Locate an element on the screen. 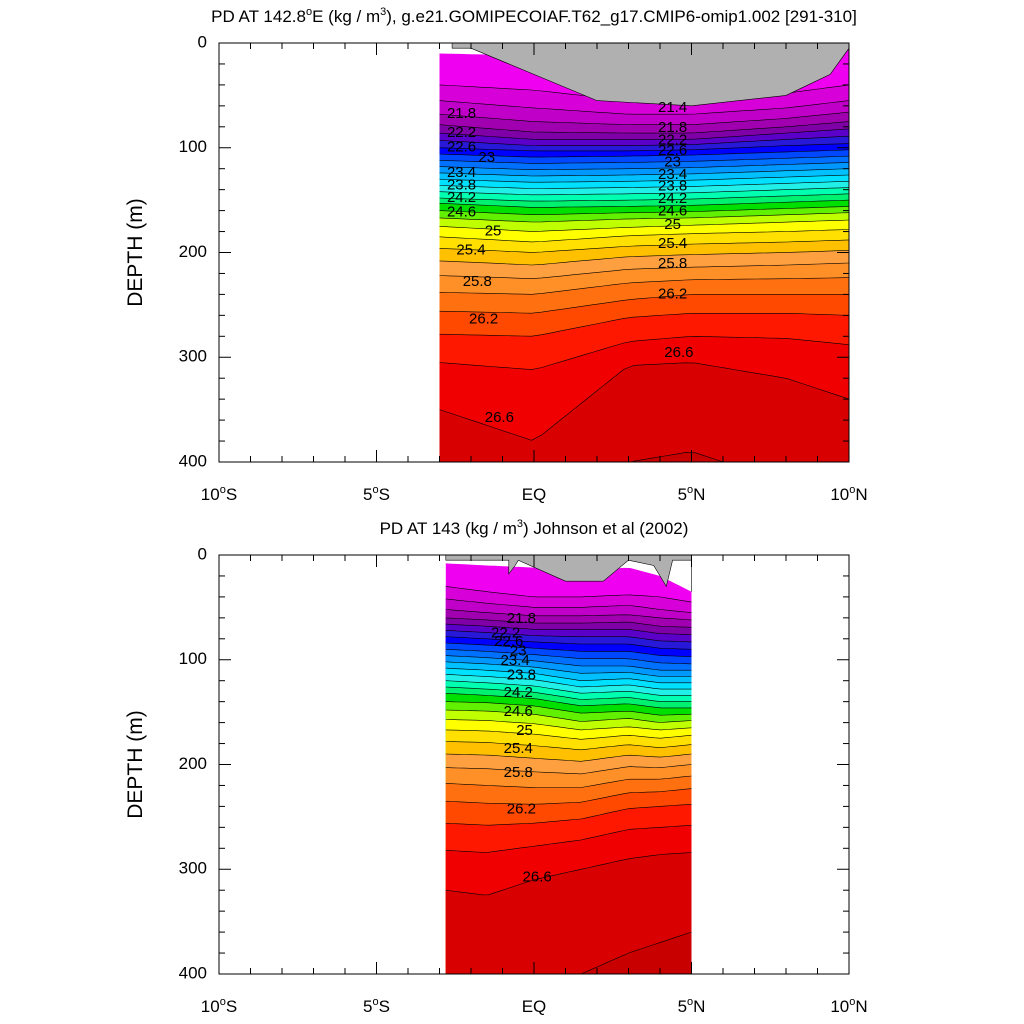  title-text: PD AT 142.8 is located at coordinates (258, 16).